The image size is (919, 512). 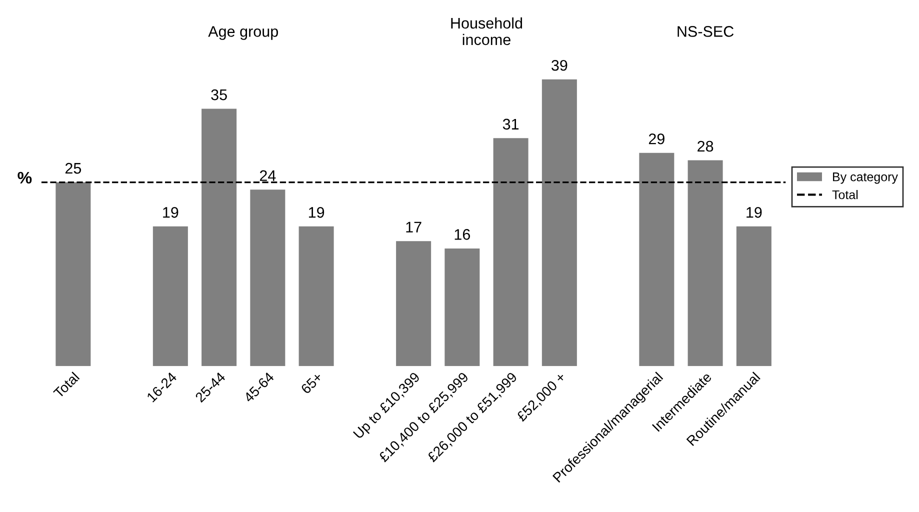 What do you see at coordinates (706, 31) in the screenshot?
I see `text: NS-SEC` at bounding box center [706, 31].